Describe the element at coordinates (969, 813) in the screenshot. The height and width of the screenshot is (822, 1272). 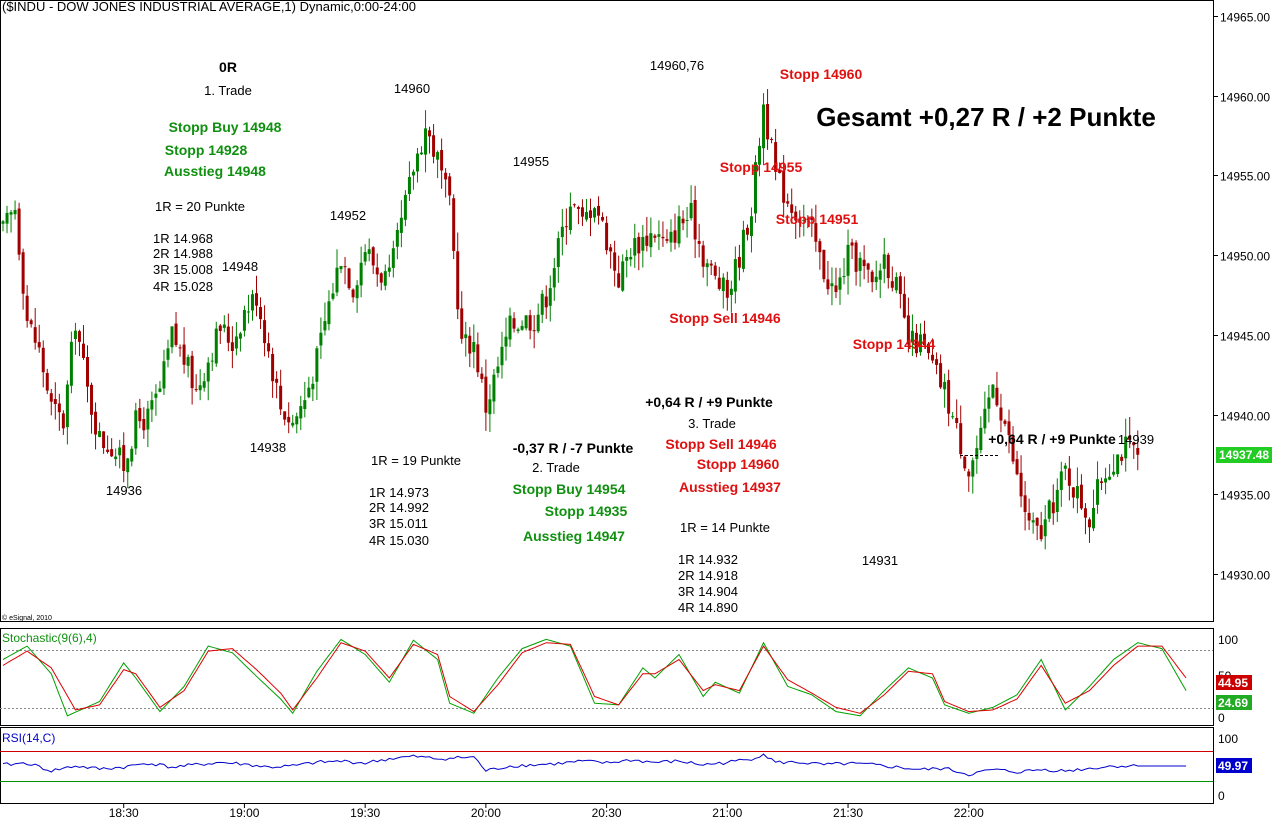
I see `time-tick-label: 22:00` at that location.